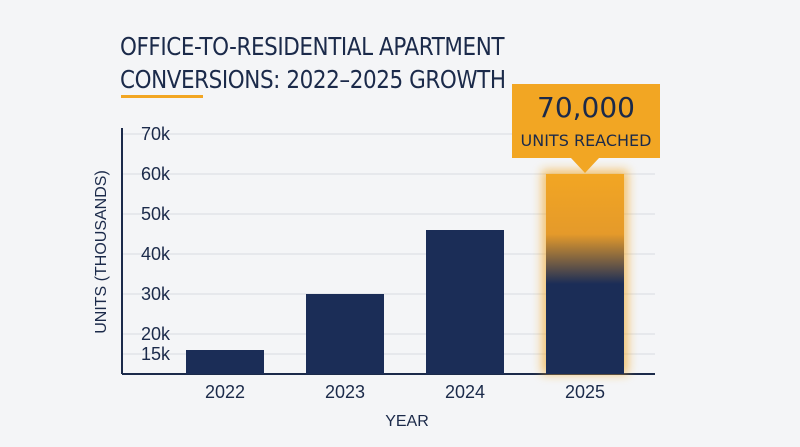  I want to click on y-tick-label: 20k, so click(156, 334).